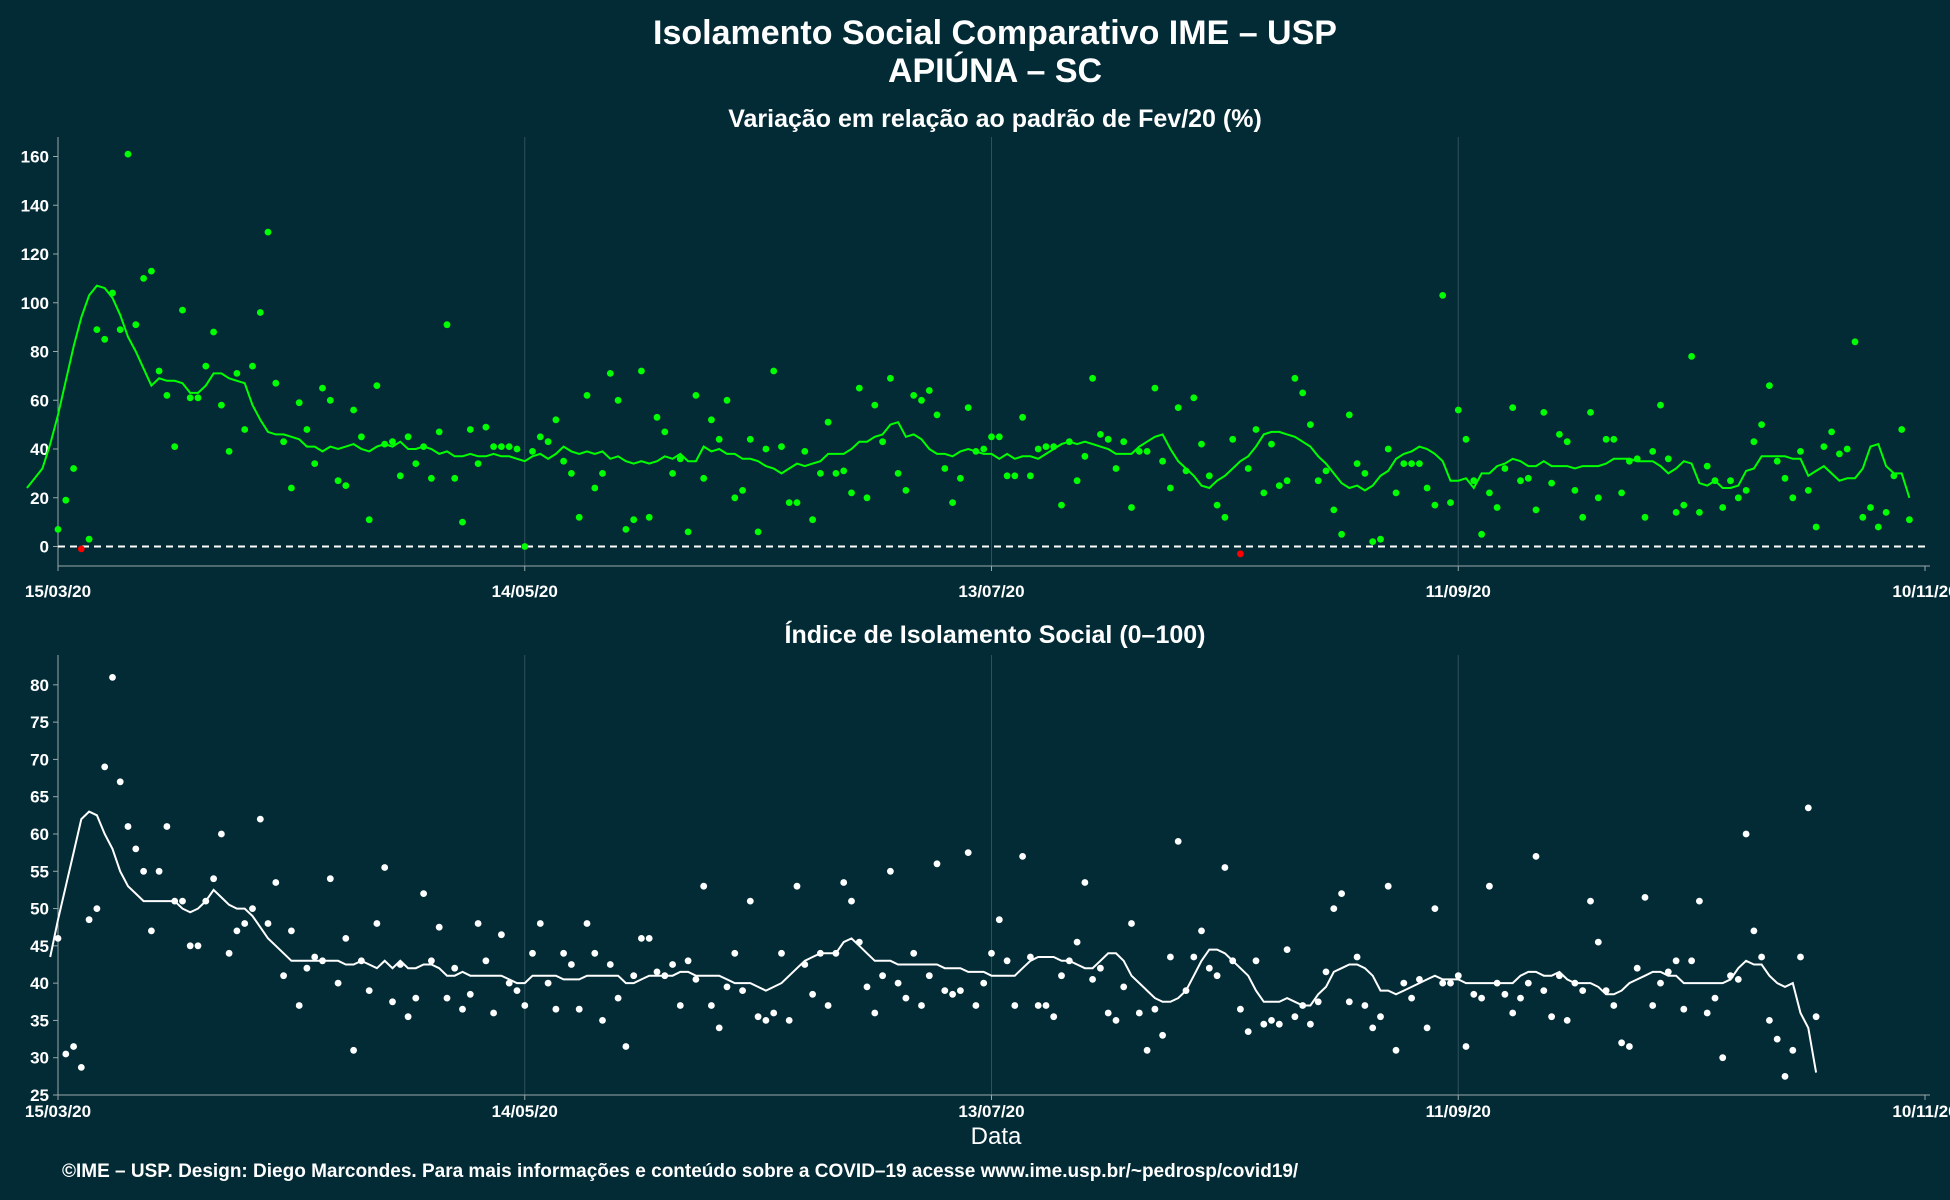  I want to click on y-tick-label: 55, so click(39, 871).